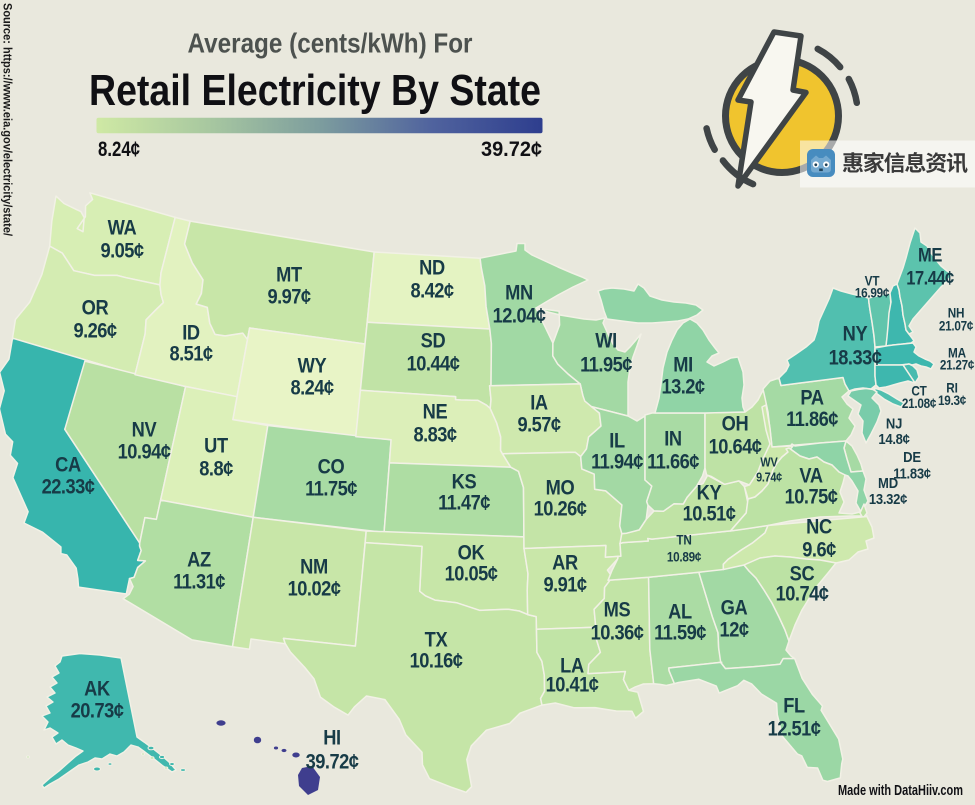  What do you see at coordinates (191, 353) in the screenshot?
I see `svg-text: 8.51¢` at bounding box center [191, 353].